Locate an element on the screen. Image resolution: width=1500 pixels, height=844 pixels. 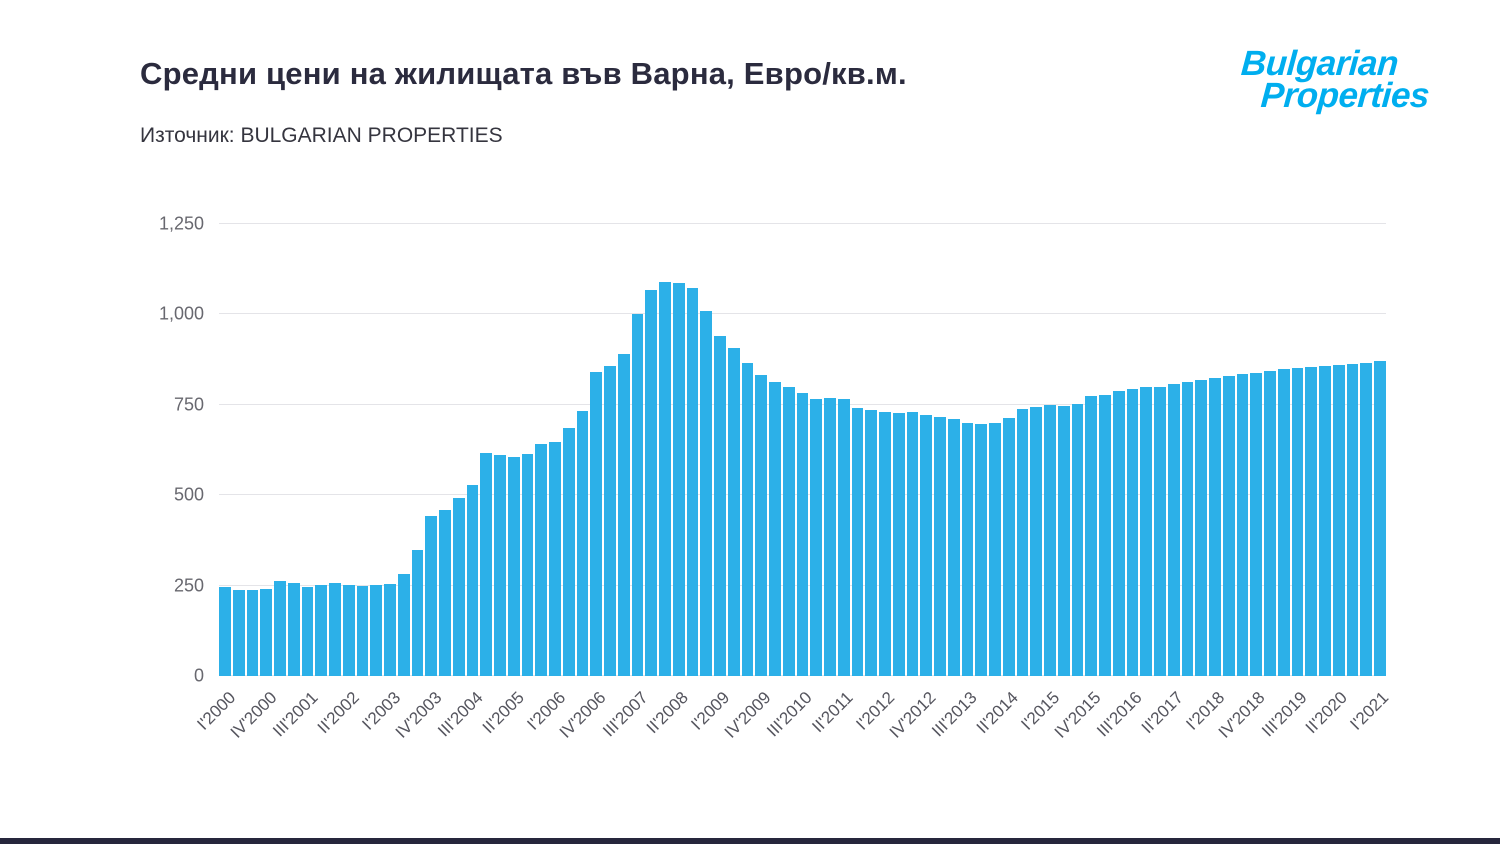
bar-IV'2014 is located at coordinates (1036, 541).